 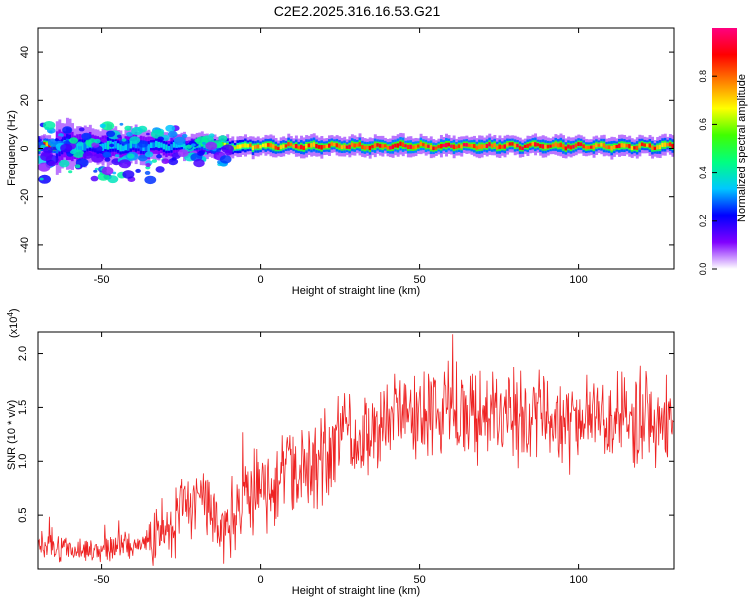 I want to click on colorbar-tick-label: 0.0, so click(x=703, y=269).